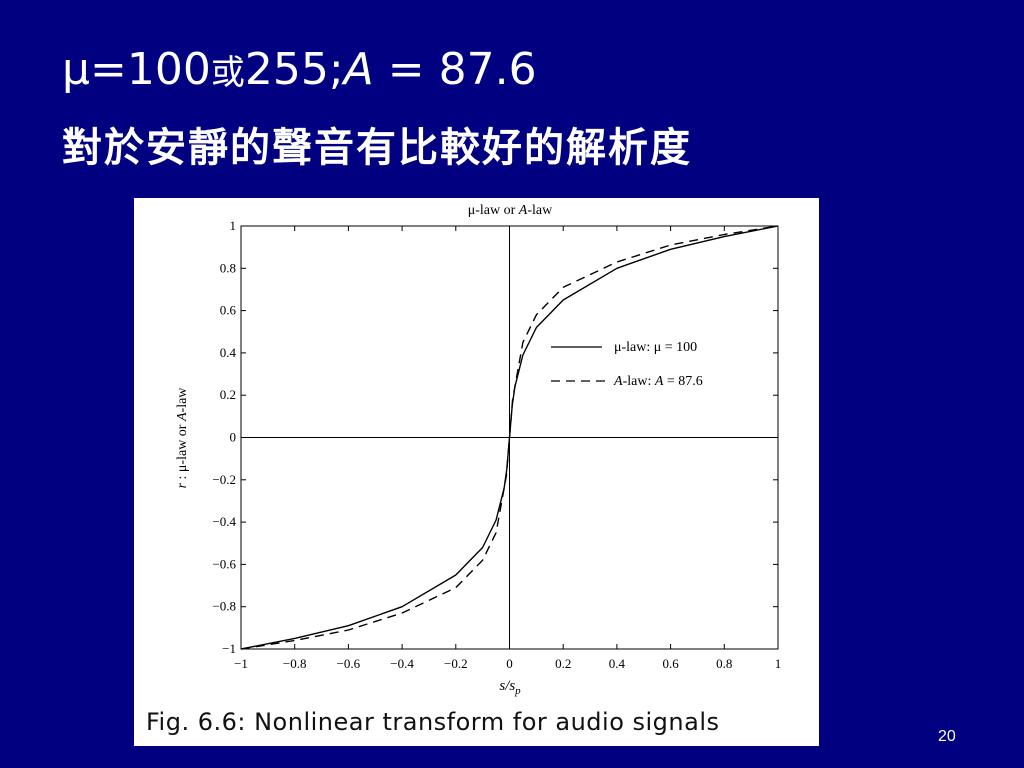 Image resolution: width=1024 pixels, height=768 pixels. Describe the element at coordinates (295, 663) in the screenshot. I see `x-tick-label: −0.8` at that location.